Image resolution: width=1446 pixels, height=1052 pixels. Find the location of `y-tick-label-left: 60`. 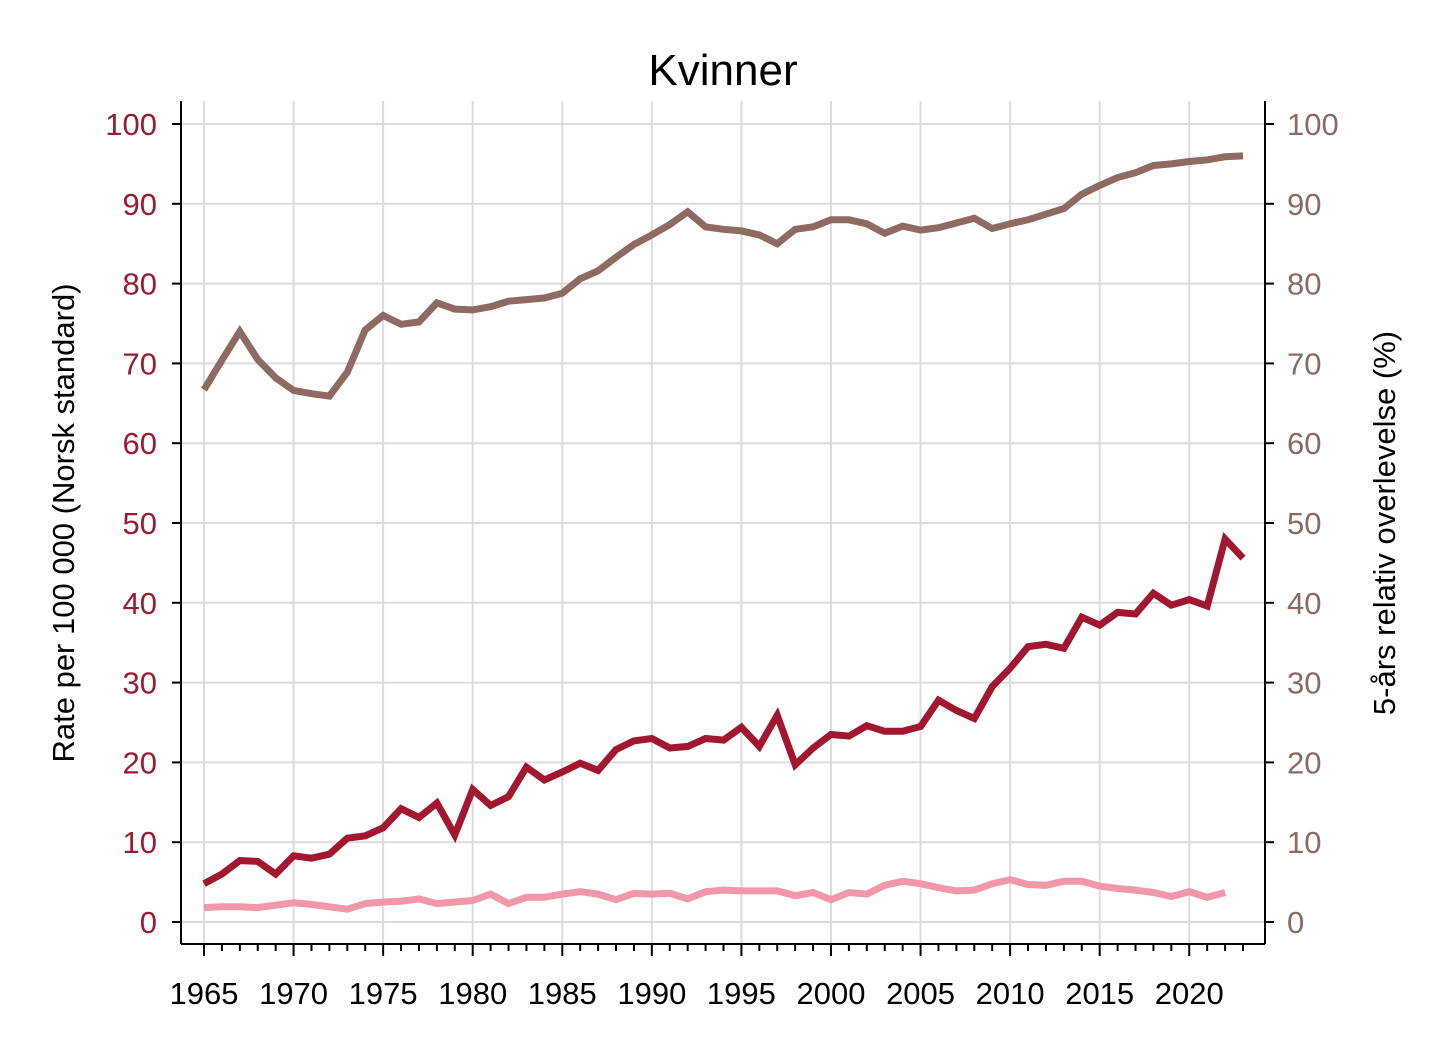

y-tick-label-left: 60 is located at coordinates (140, 443).